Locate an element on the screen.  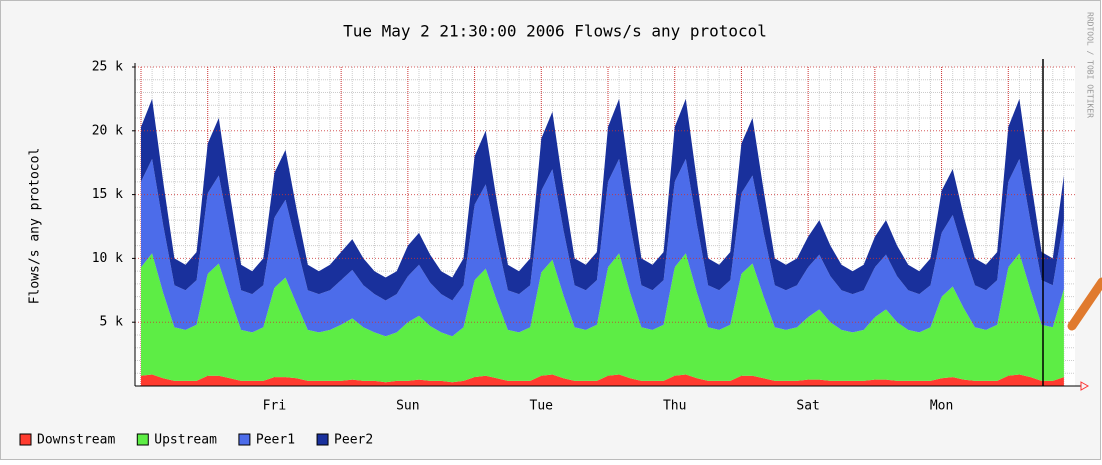
y-tick-label: 5 k is located at coordinates (112, 322).